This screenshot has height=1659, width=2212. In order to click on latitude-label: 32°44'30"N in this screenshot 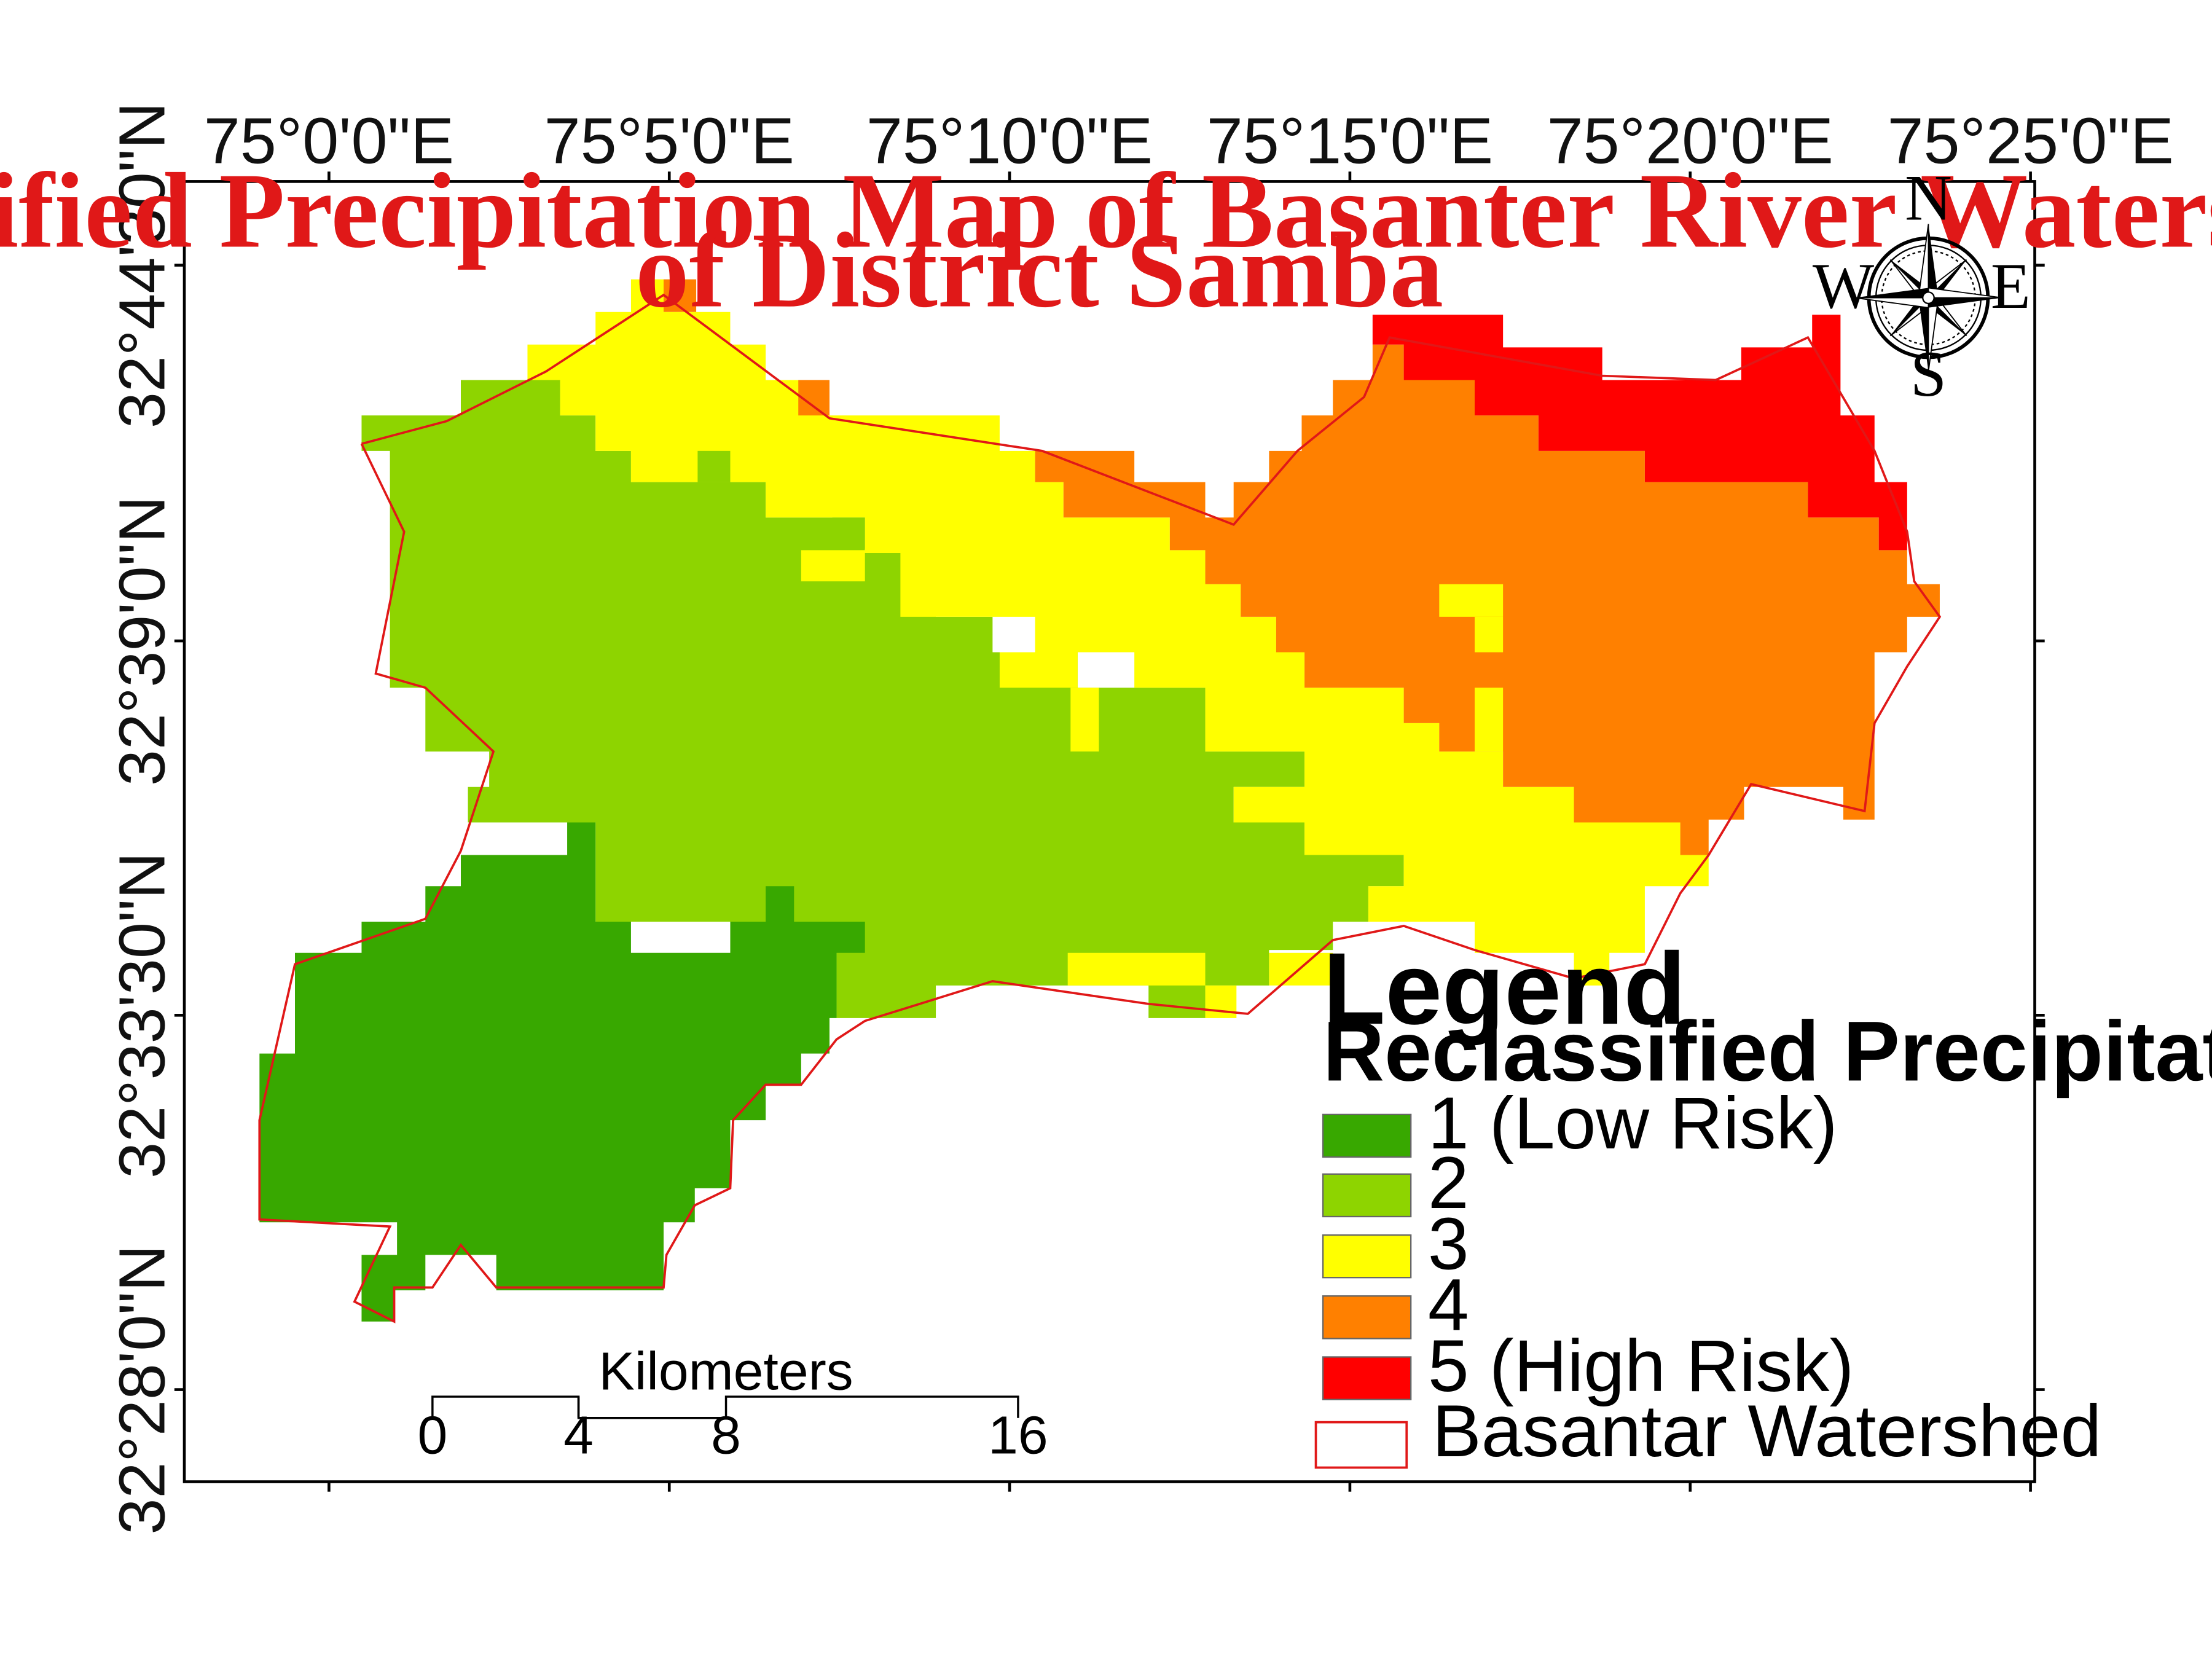, I will do `click(142, 265)`.